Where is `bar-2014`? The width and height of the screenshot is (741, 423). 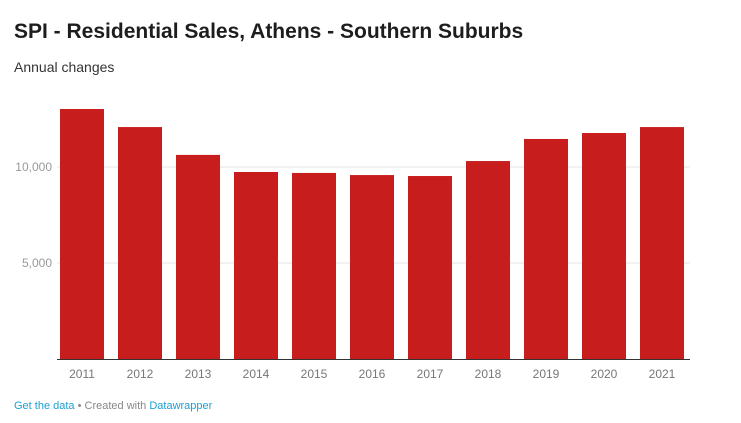
bar-2014 is located at coordinates (256, 265).